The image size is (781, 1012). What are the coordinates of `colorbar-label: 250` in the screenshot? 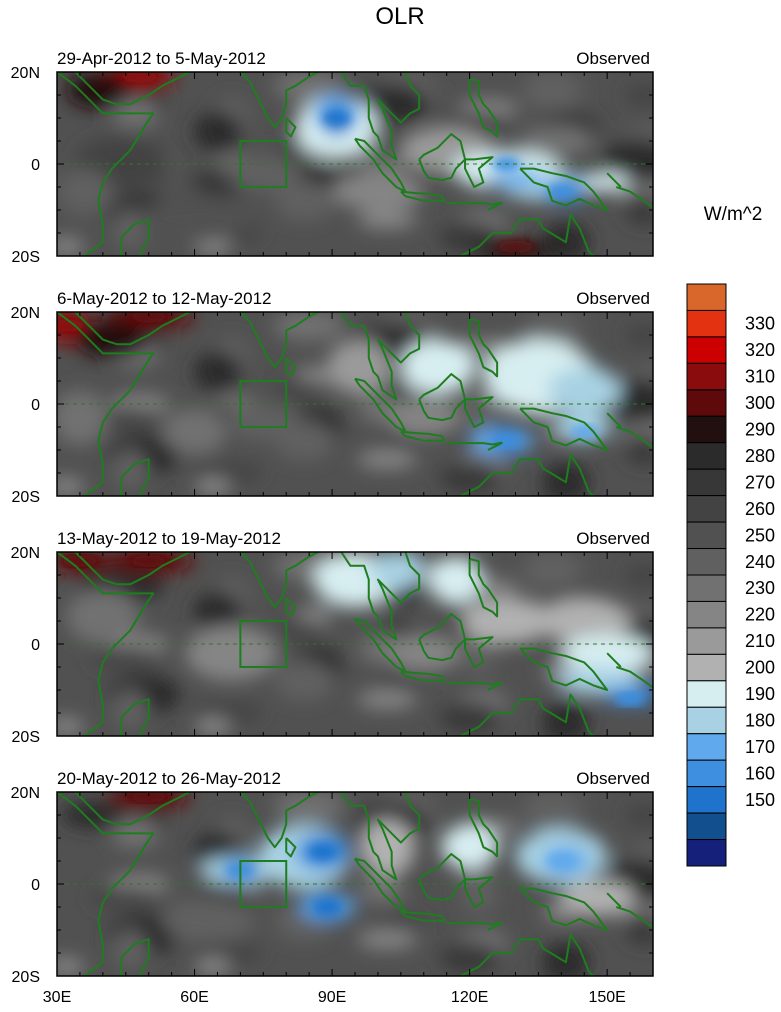 It's located at (760, 535).